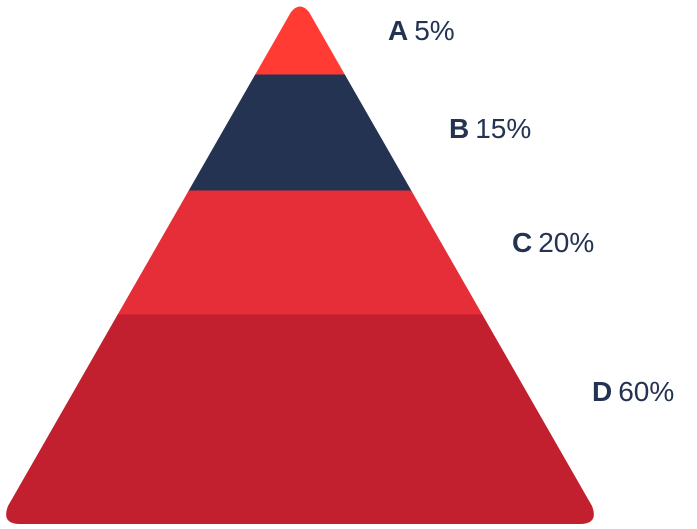  I want to click on segment-value: 15%, so click(503, 128).